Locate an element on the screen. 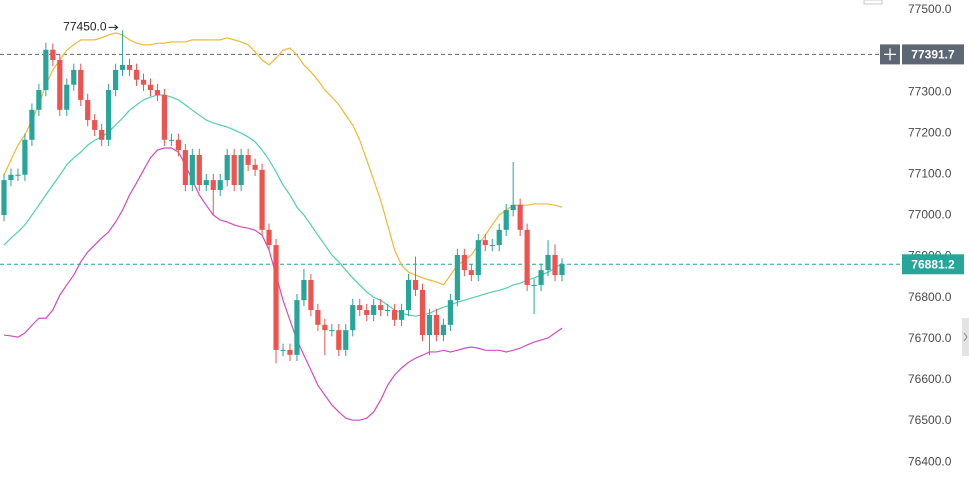  y-tick-label: 77000.0 is located at coordinates (930, 215).